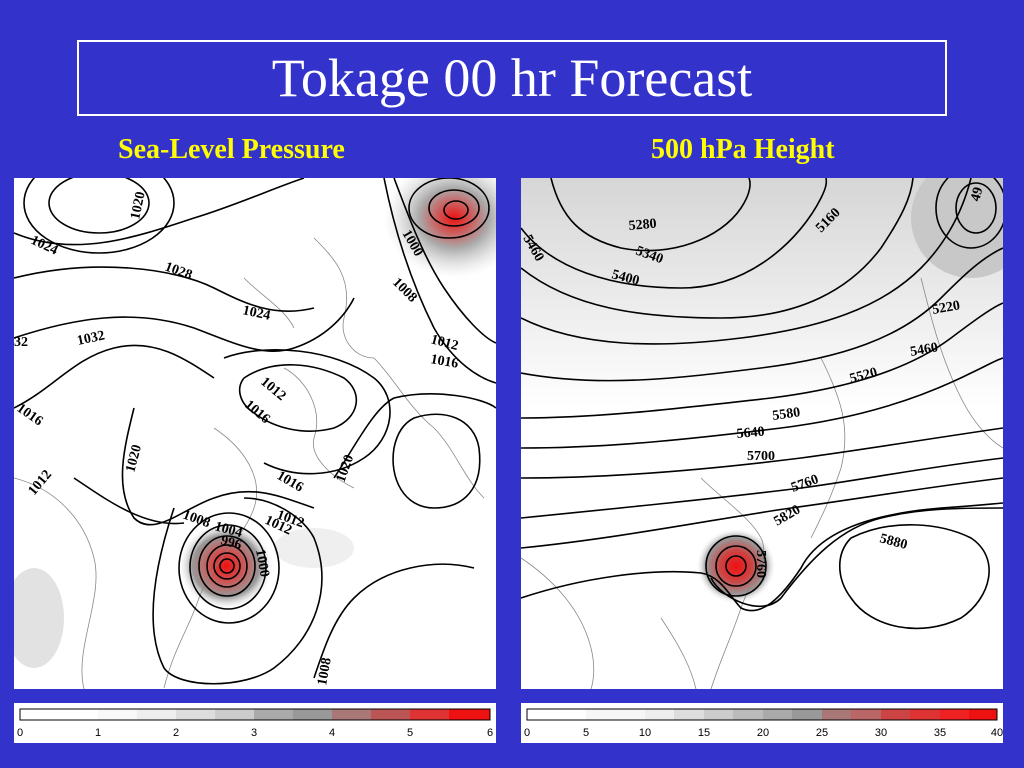 The image size is (1024, 768). Describe the element at coordinates (786, 414) in the screenshot. I see `height-label: 5580` at that location.